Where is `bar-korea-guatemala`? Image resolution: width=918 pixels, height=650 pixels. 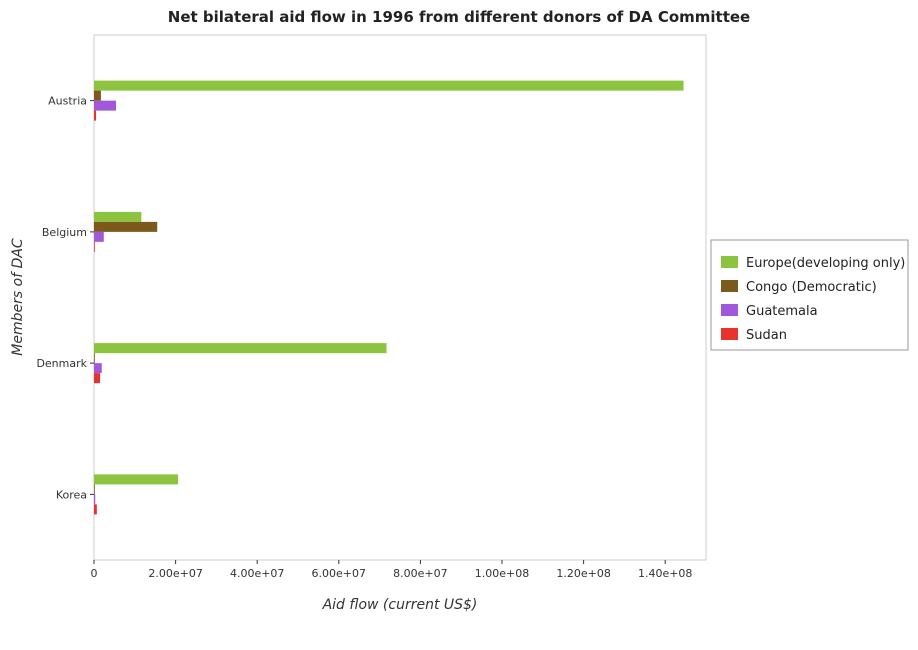
bar-korea-guatemala is located at coordinates (95, 499).